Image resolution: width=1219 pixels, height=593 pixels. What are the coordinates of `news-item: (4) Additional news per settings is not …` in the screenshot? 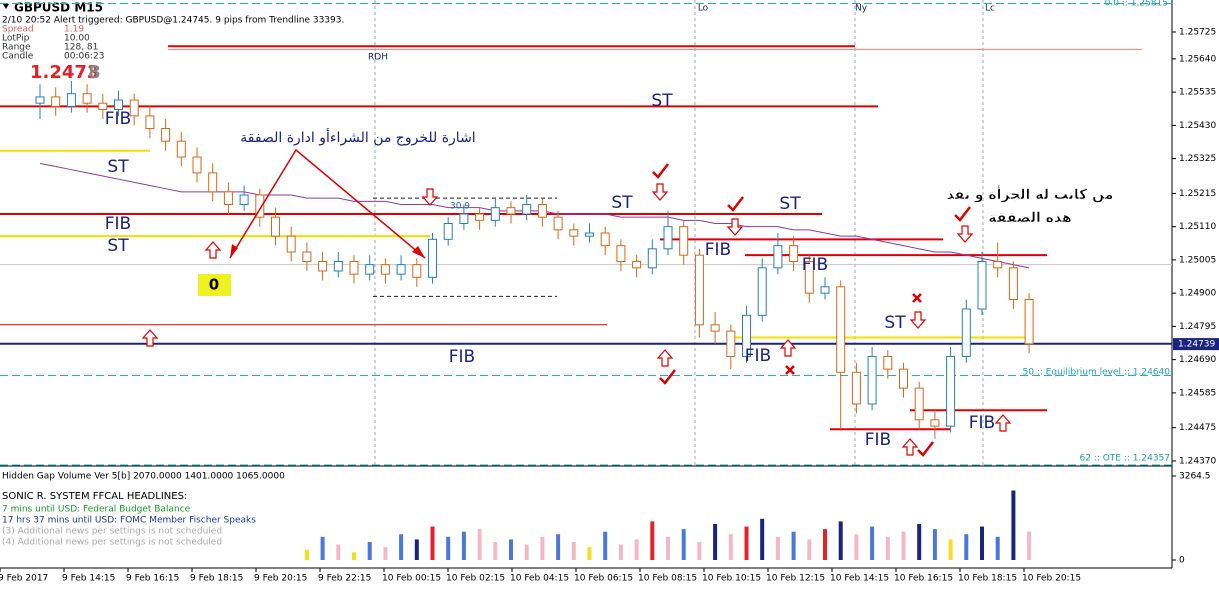 It's located at (112, 543).